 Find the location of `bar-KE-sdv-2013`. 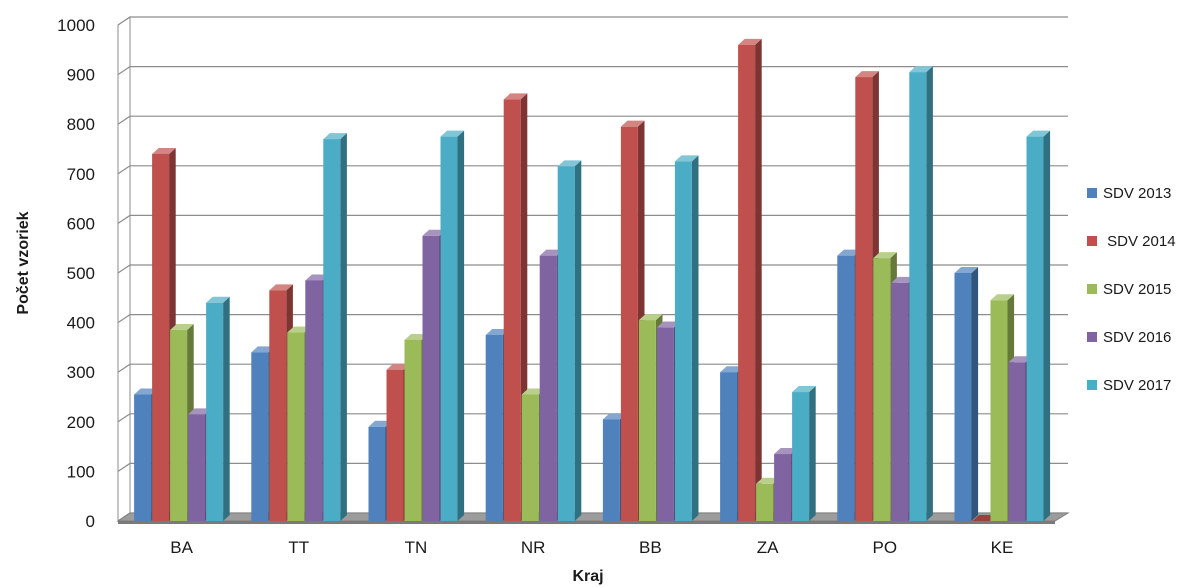

bar-KE-sdv-2013 is located at coordinates (966, 394).